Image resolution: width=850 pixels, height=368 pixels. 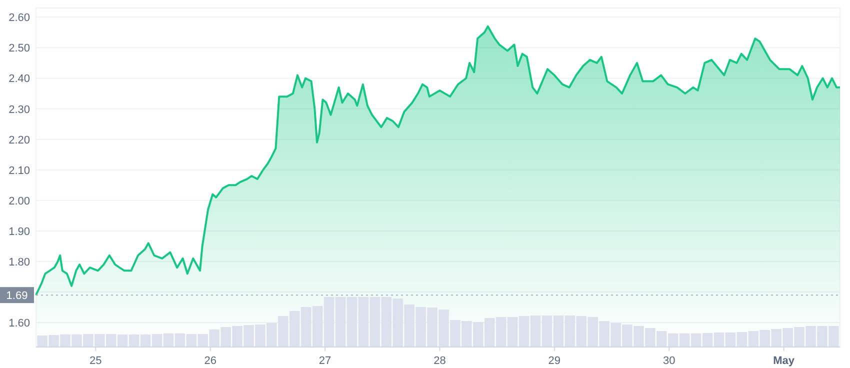 I want to click on x-tick-label: 26, so click(x=210, y=361).